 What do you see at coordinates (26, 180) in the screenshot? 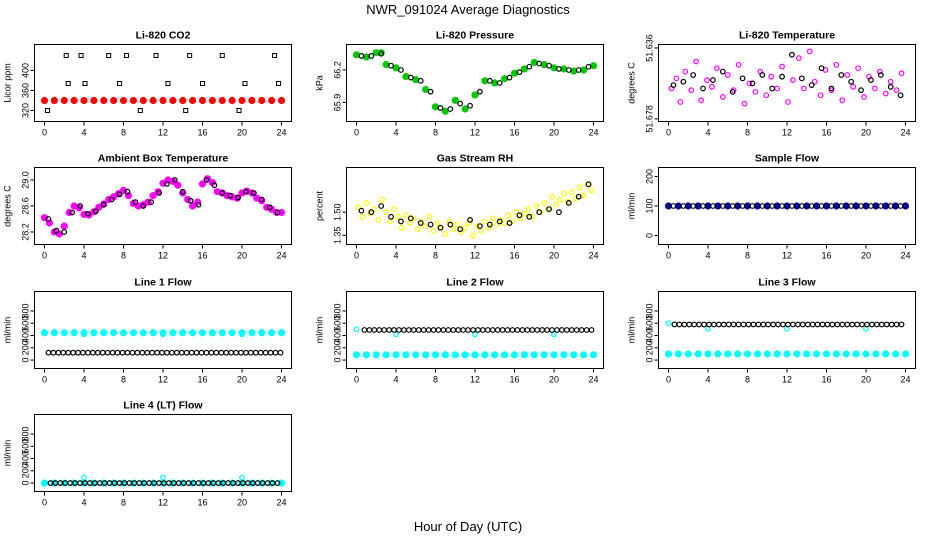
I see `y-tick-label: 29.0` at bounding box center [26, 180].